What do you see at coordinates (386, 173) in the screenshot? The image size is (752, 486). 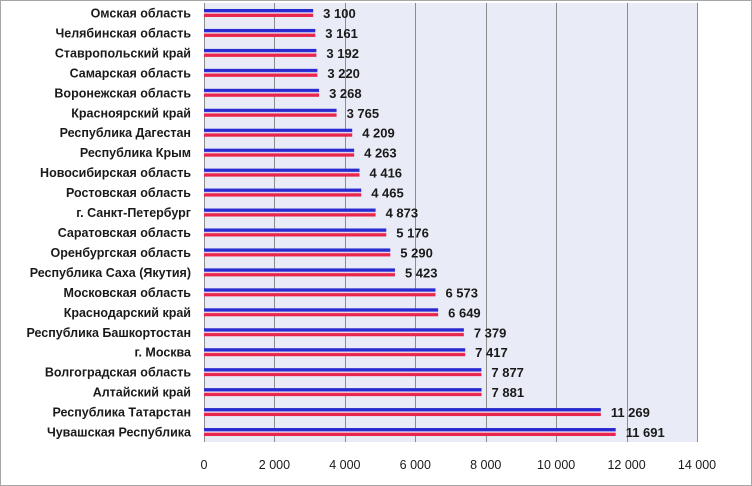 I see `value-label: 4 416` at bounding box center [386, 173].